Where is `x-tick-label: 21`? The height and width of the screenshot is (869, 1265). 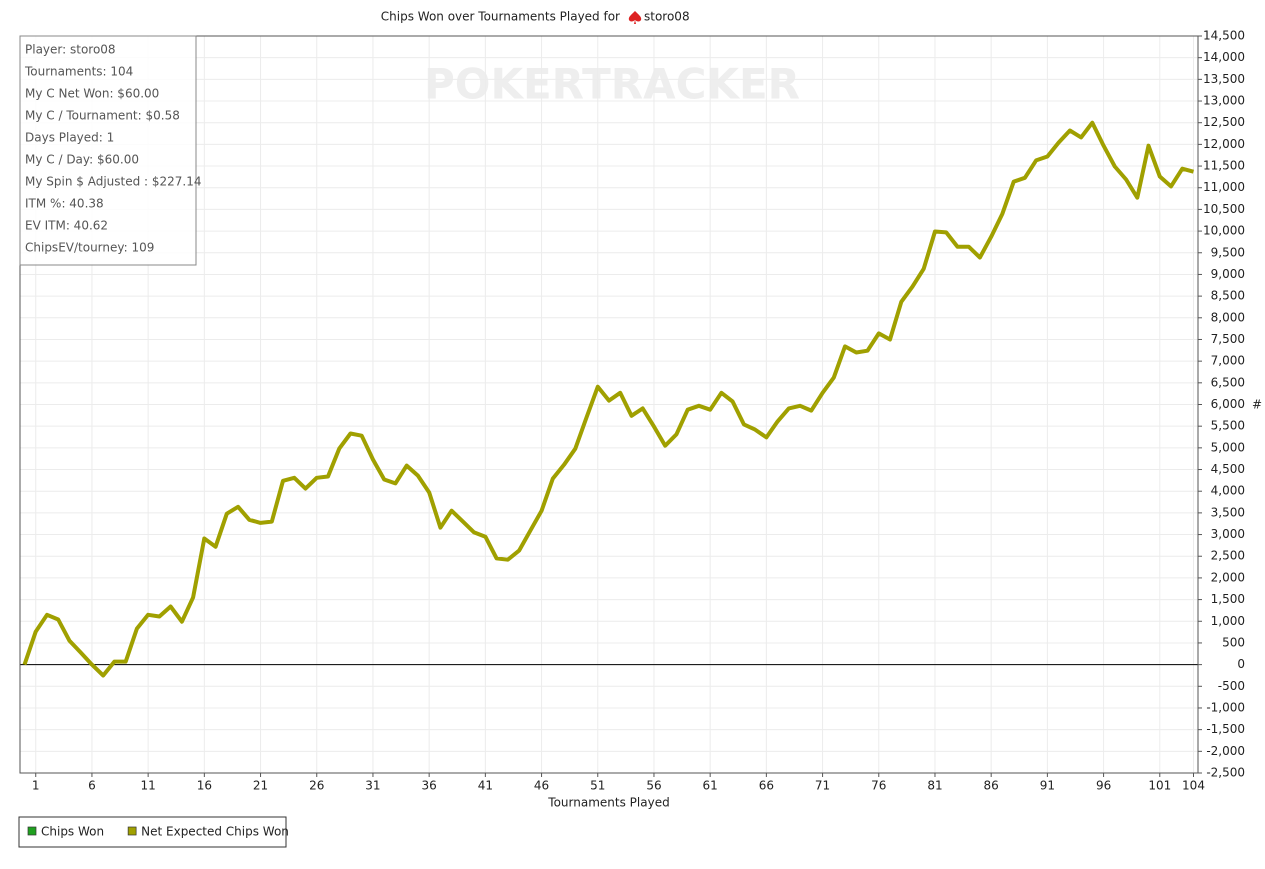 x-tick-label: 21 is located at coordinates (260, 786).